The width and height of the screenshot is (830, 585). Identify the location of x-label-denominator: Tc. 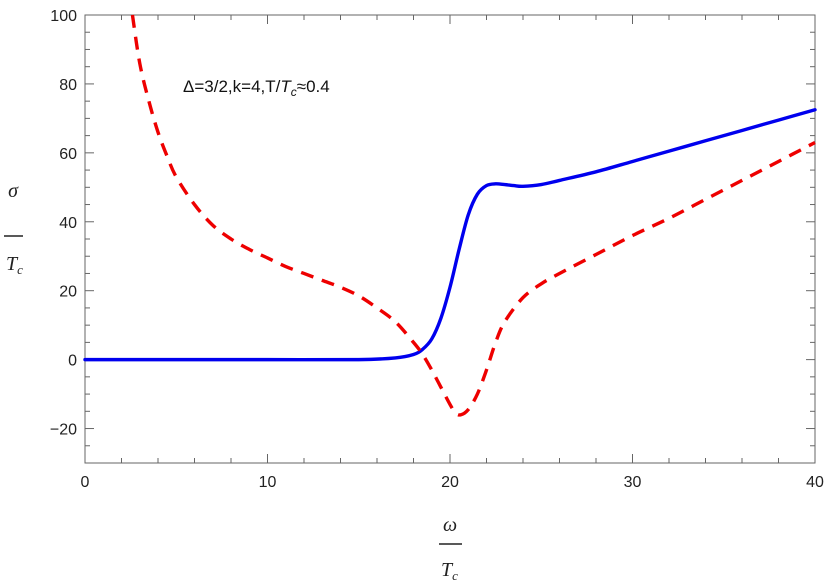
(449, 571).